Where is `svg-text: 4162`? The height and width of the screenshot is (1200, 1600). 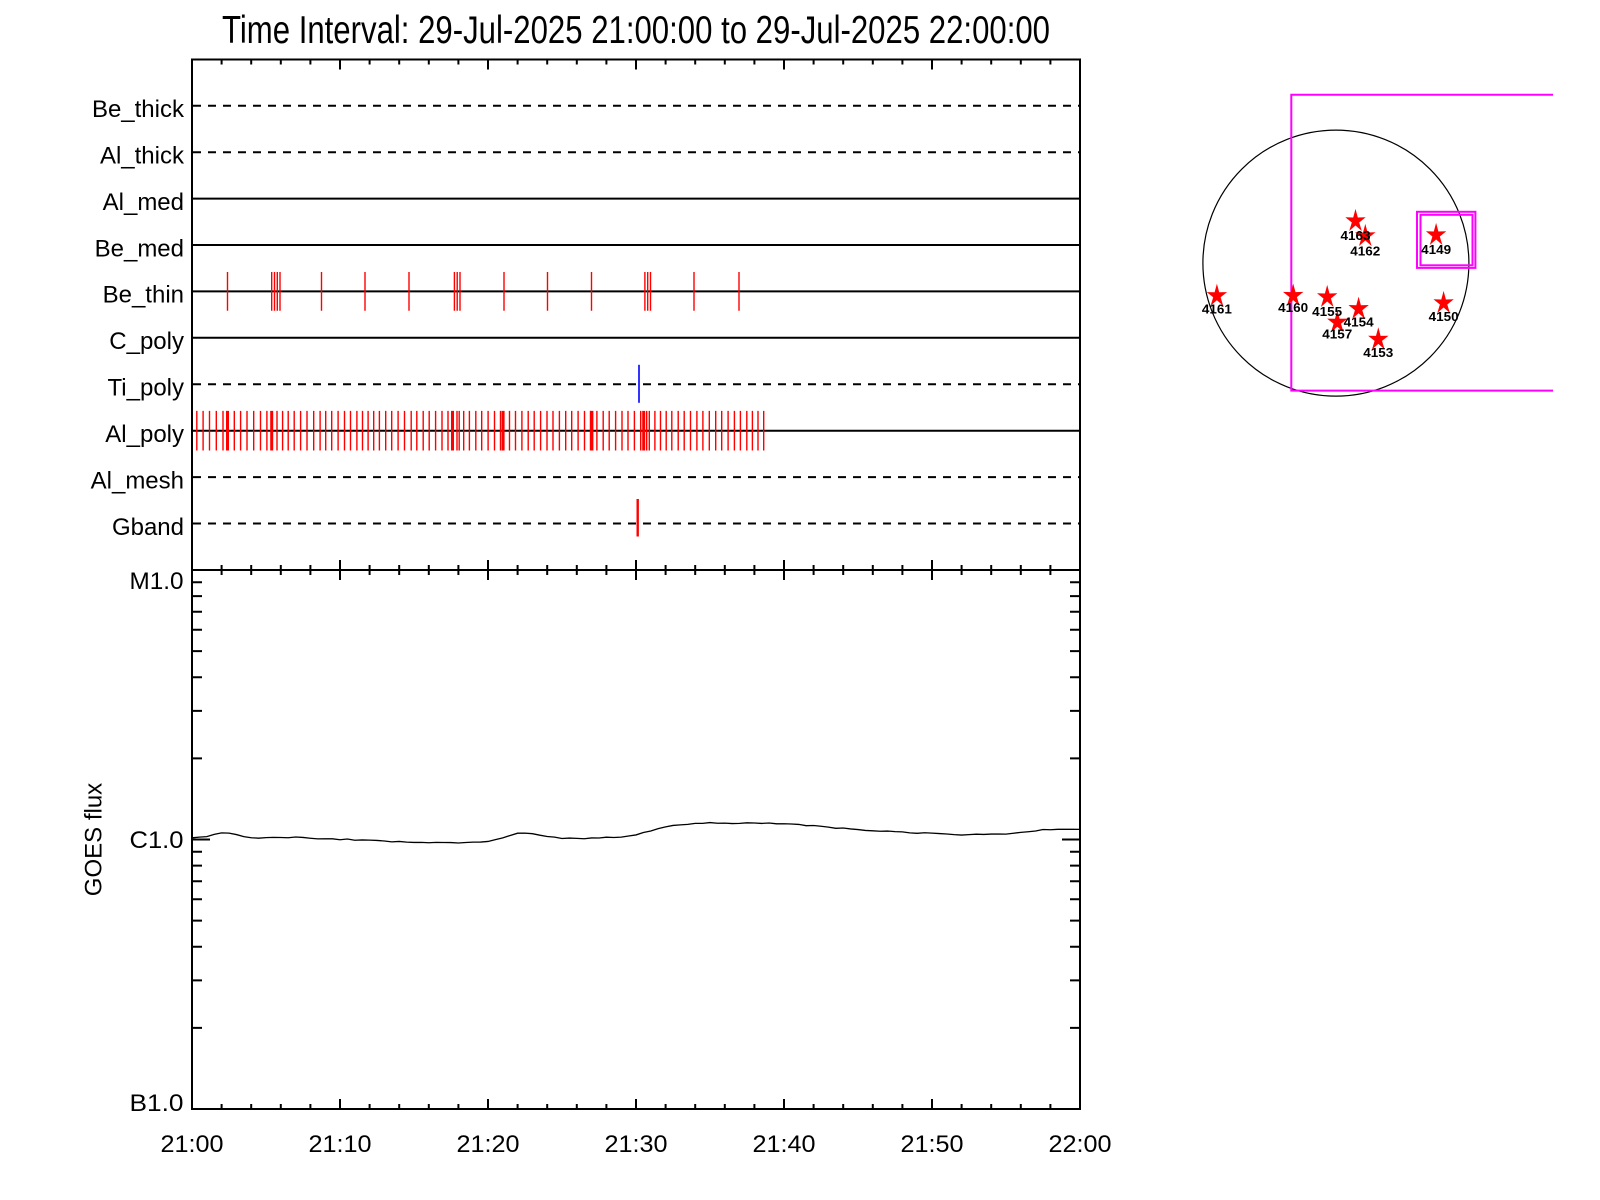
svg-text: 4162 is located at coordinates (1365, 251).